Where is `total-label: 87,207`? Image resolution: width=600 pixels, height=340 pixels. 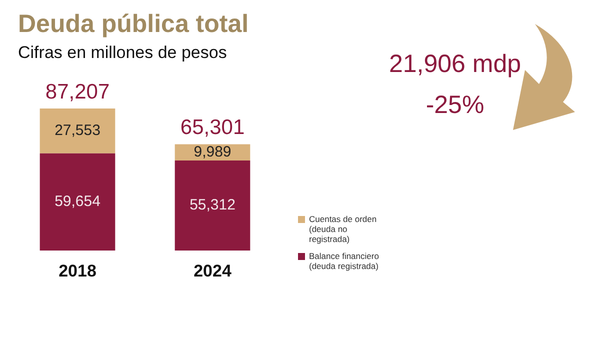
total-label: 87,207 is located at coordinates (77, 92).